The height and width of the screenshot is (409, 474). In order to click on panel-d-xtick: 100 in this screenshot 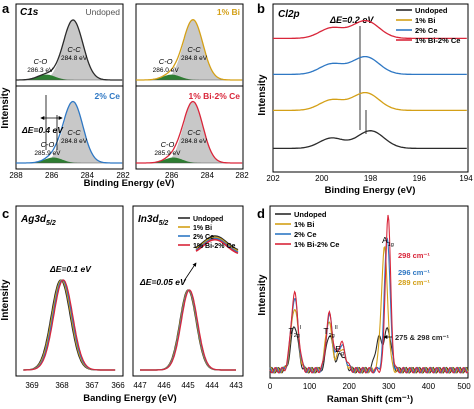, I will do `click(310, 386)`.